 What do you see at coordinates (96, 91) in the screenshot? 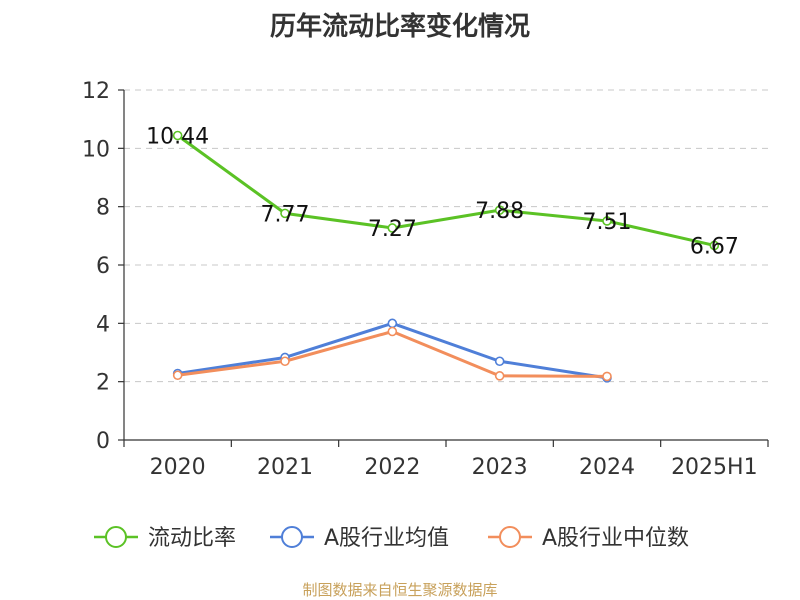
I see `y-tick-label: 12` at bounding box center [96, 91].